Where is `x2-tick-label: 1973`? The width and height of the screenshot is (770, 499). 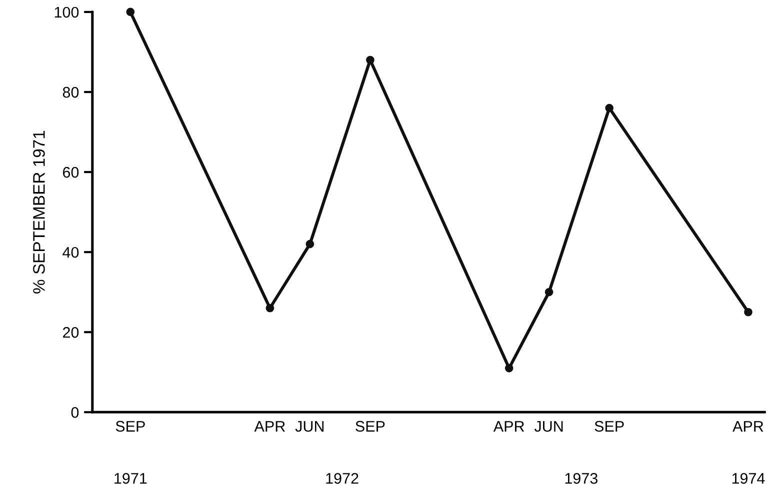
x2-tick-label: 1973 is located at coordinates (581, 478).